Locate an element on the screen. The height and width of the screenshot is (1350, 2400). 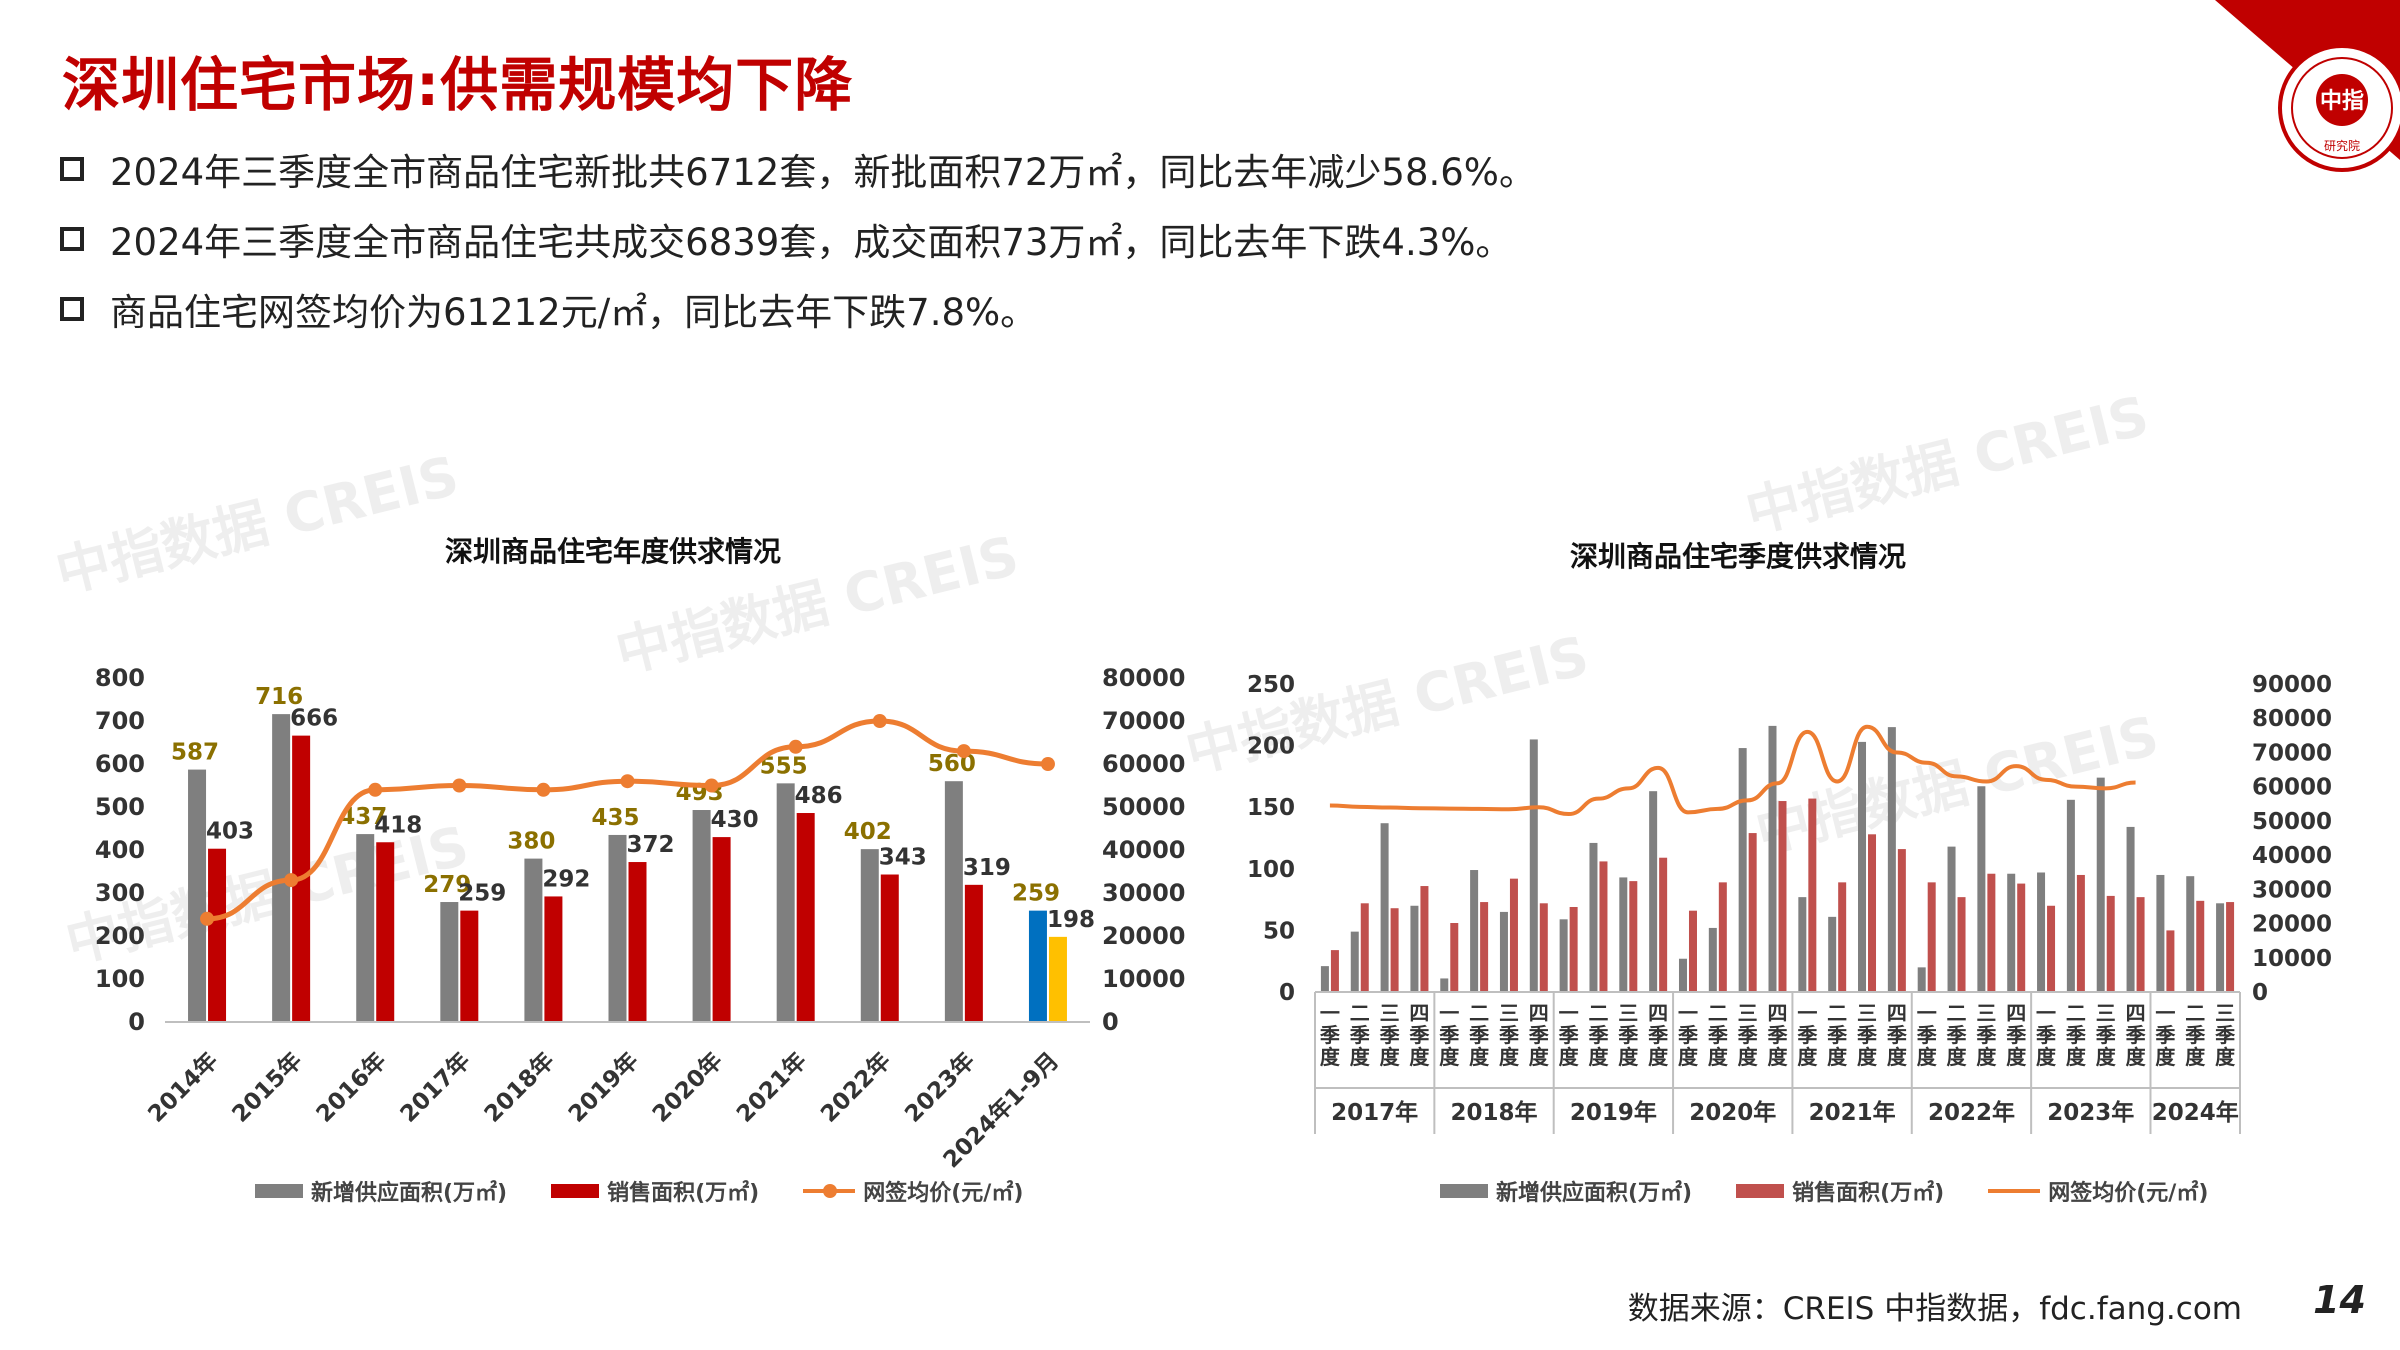
y-tick-label: 100 is located at coordinates (120, 979).